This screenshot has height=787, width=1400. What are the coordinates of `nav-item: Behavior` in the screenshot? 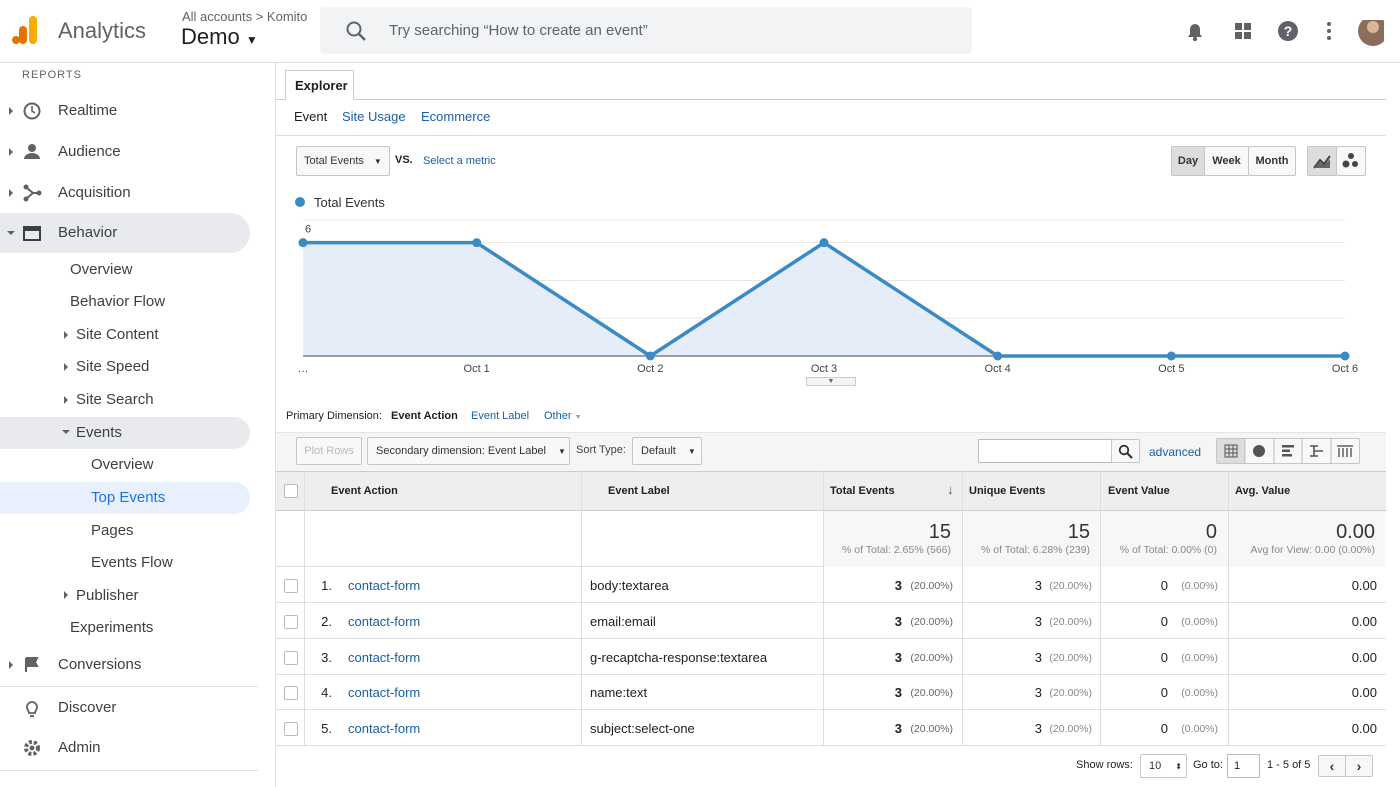 It's located at (88, 232).